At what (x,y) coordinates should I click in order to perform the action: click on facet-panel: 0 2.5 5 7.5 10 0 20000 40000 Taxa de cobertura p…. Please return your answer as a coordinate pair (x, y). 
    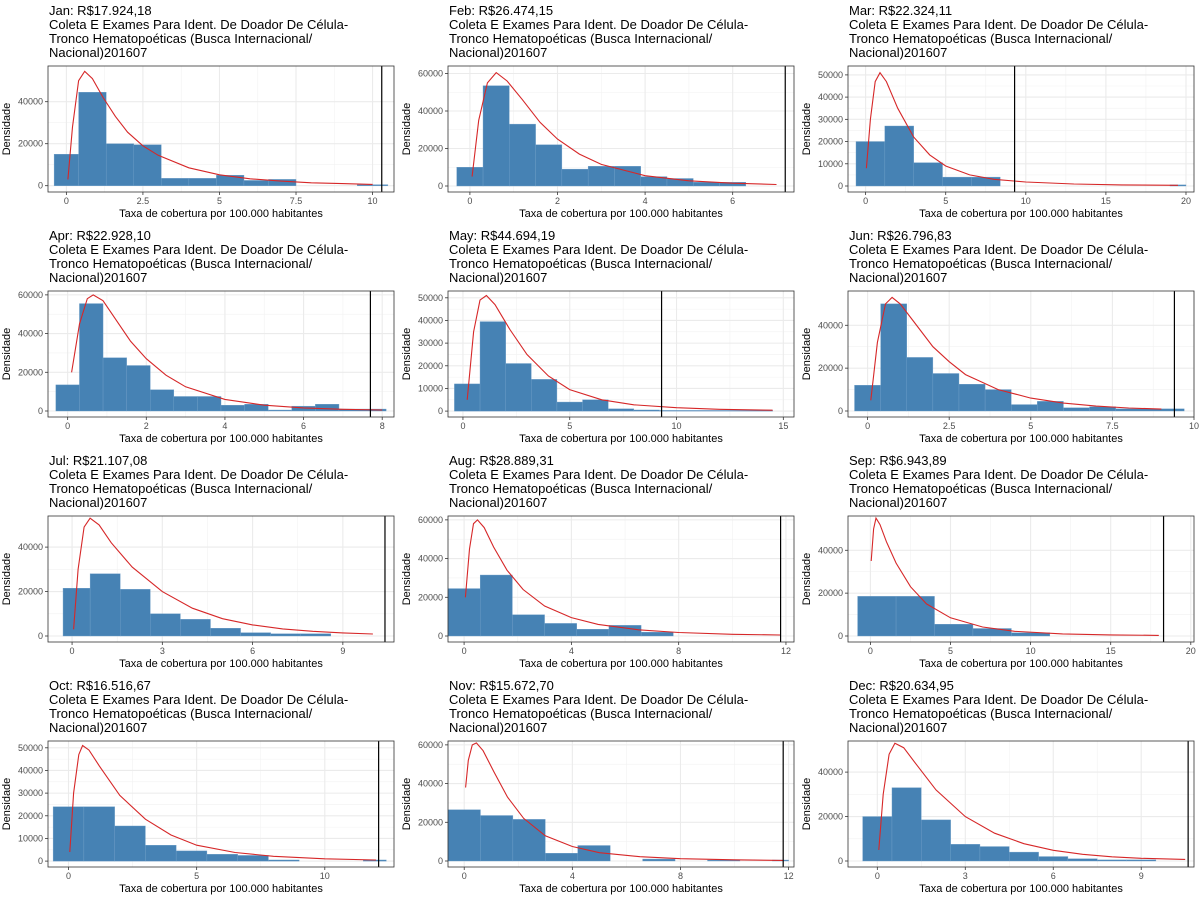
    Looking at the image, I should click on (1000, 336).